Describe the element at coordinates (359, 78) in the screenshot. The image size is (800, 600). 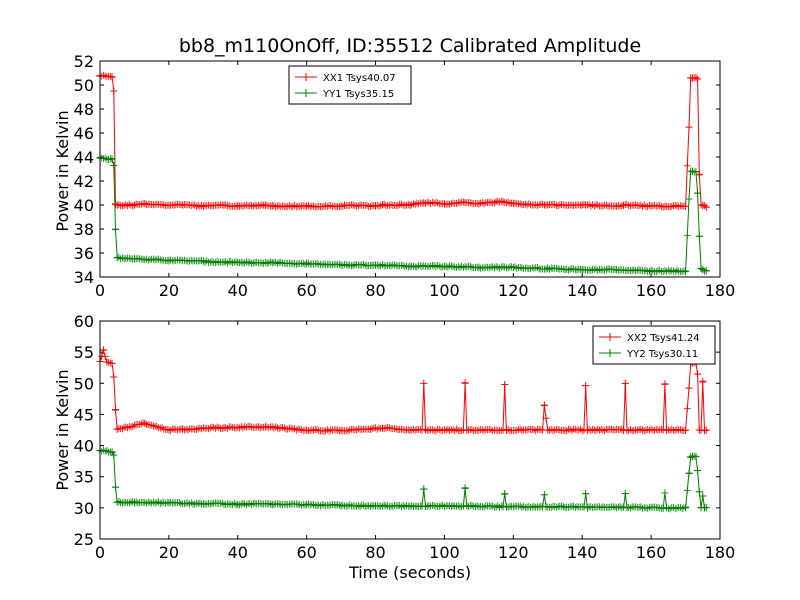
I see `legend-label: XX1 Tsys40.07` at that location.